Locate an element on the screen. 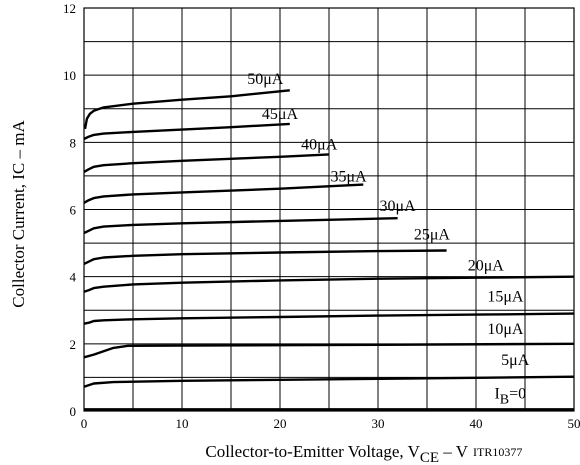  x-tick-label: 50 is located at coordinates (574, 423).